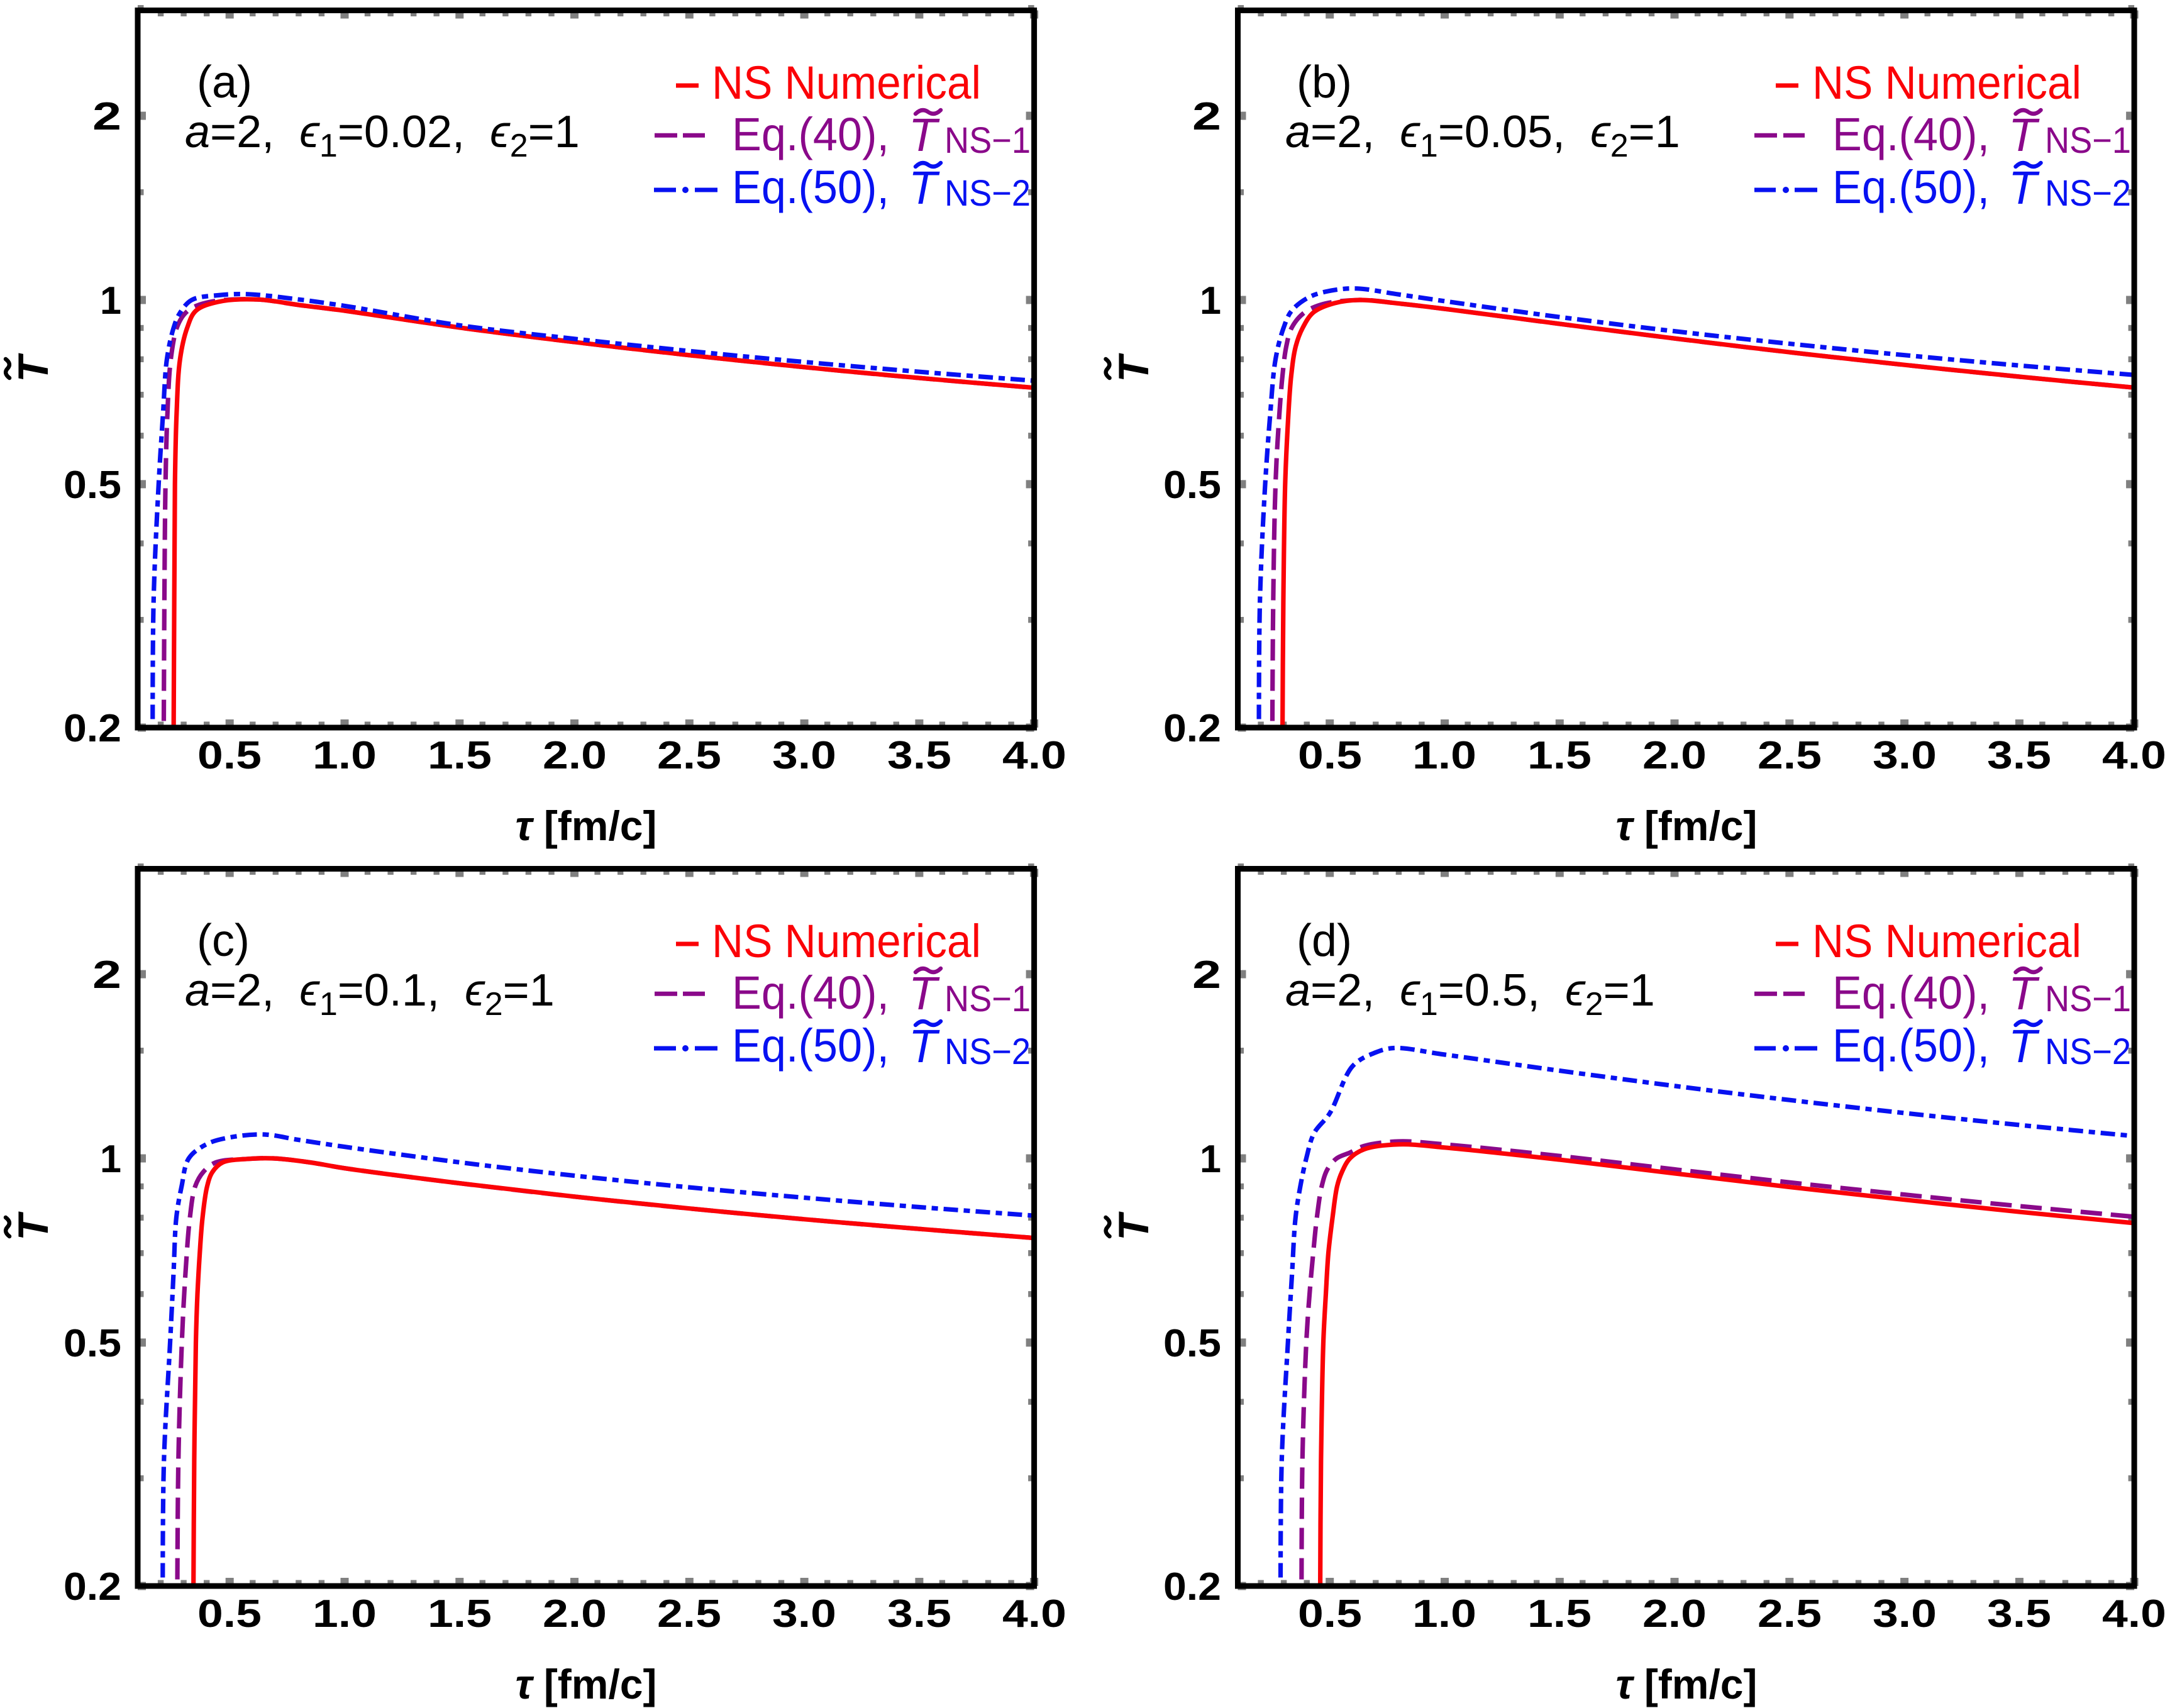  I want to click on svg-text: (c), so click(223, 941).